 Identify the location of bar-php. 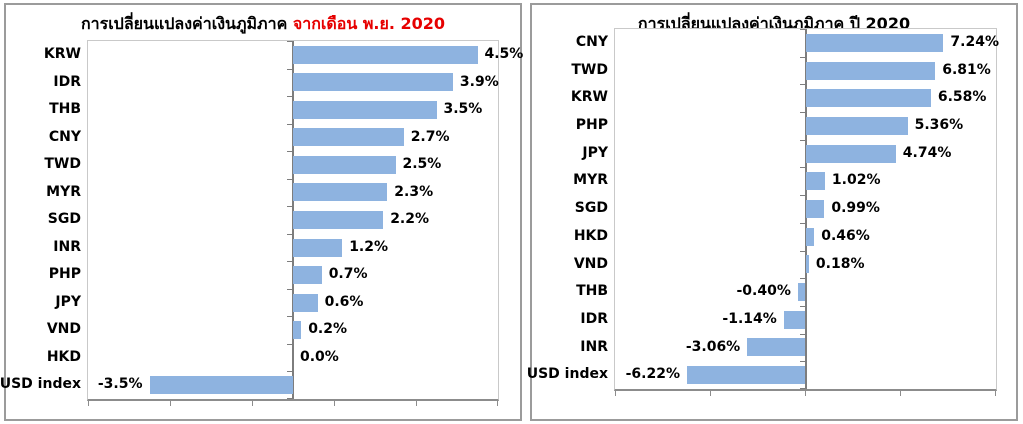
(856, 125).